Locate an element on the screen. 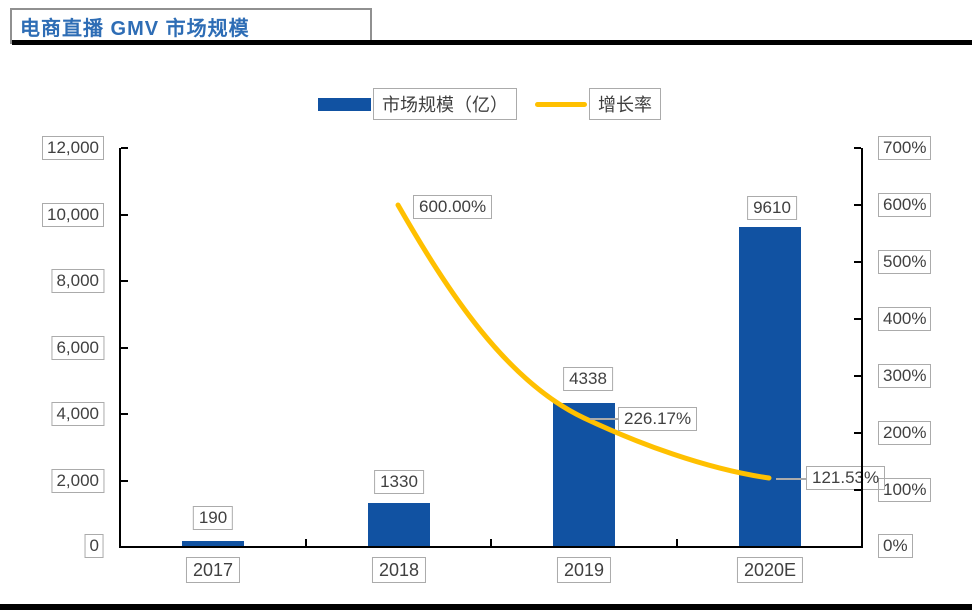  footer-divider is located at coordinates (486, 607).